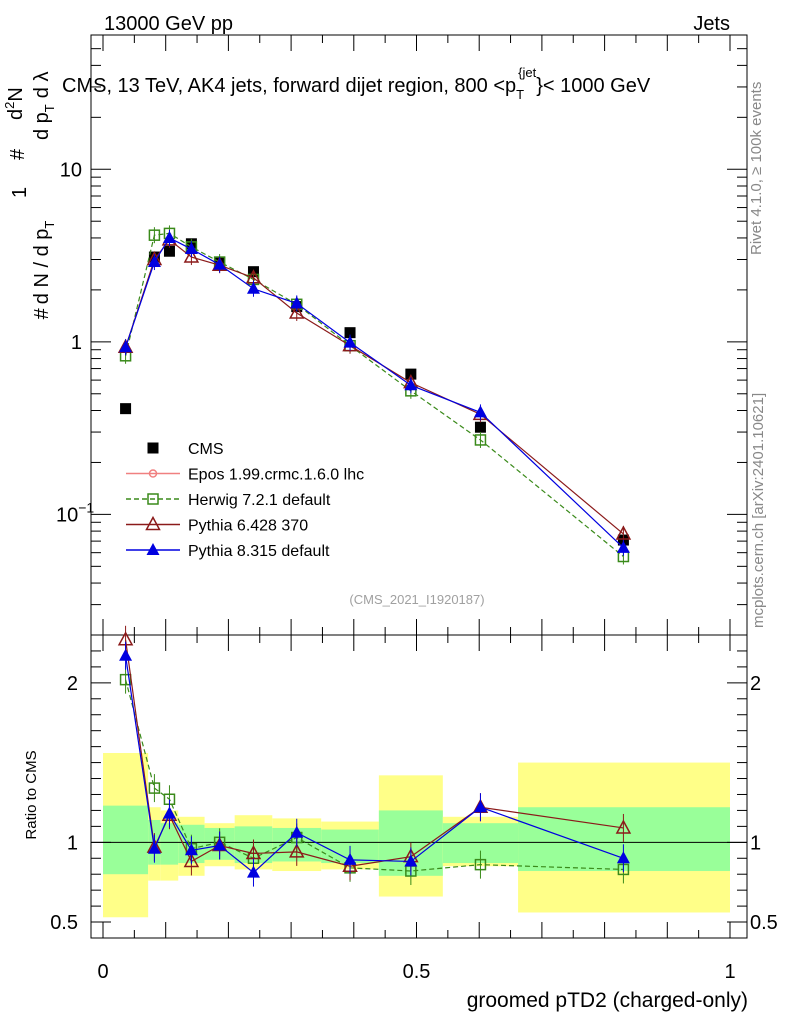 This screenshot has width=786, height=1024. I want to click on ratio-y-tick-label: 0.5, so click(64, 923).